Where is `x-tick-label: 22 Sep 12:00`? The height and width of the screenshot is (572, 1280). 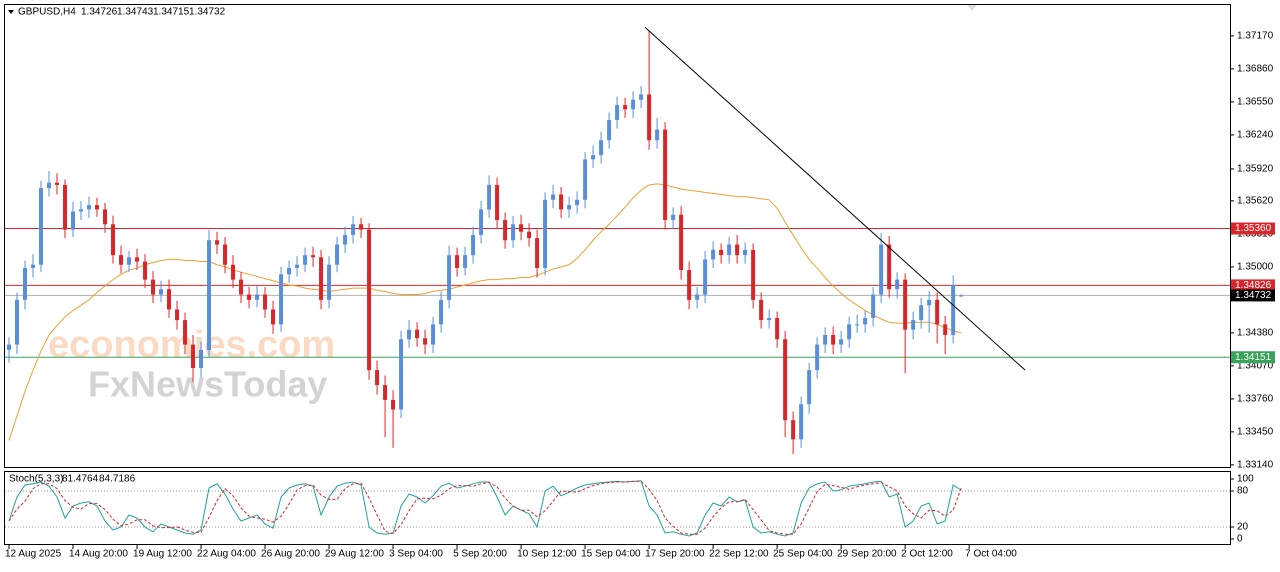
x-tick-label: 22 Sep 12:00 is located at coordinates (739, 554).